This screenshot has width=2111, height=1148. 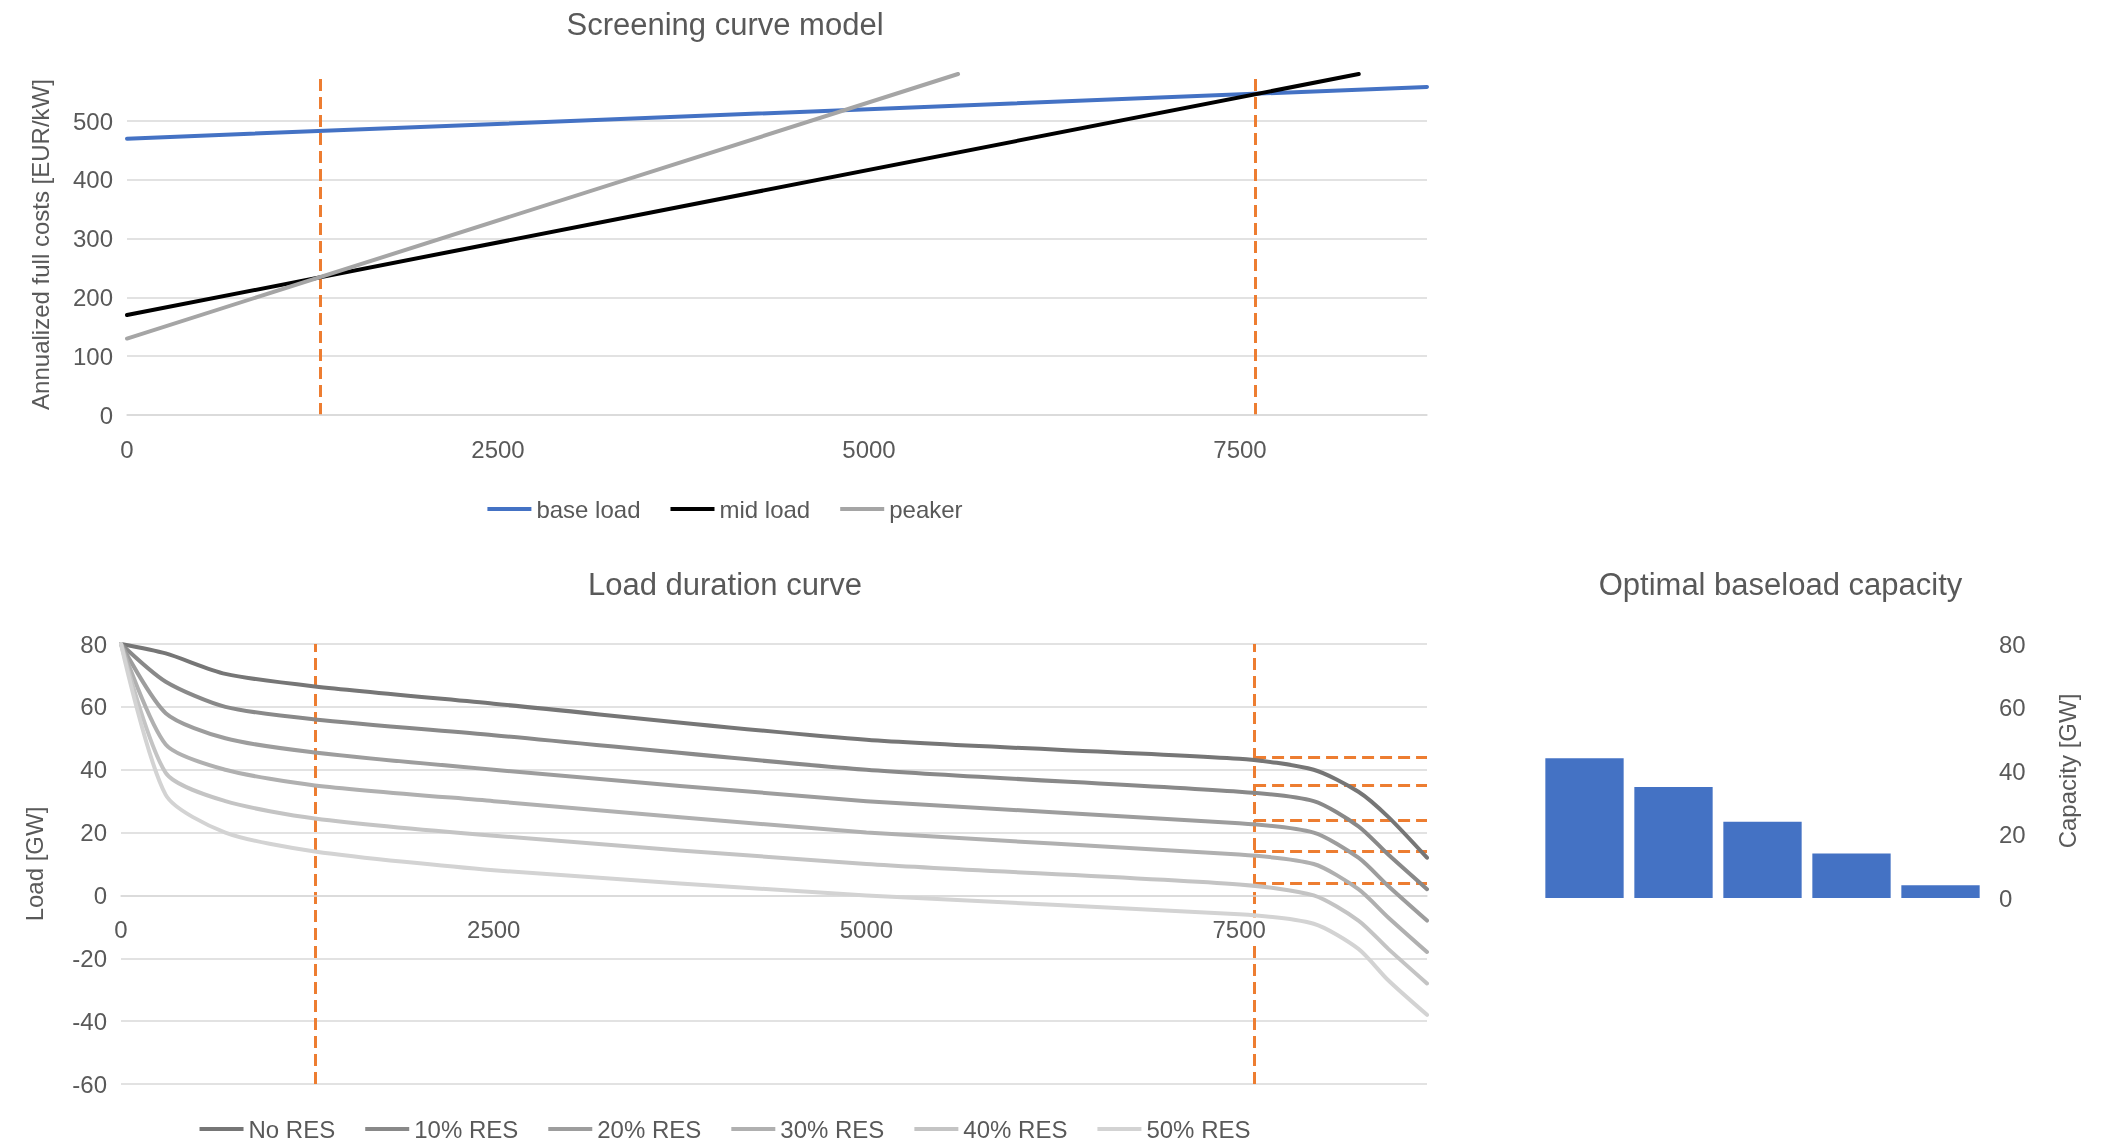 What do you see at coordinates (926, 509) in the screenshot?
I see `legend-label: peaker` at bounding box center [926, 509].